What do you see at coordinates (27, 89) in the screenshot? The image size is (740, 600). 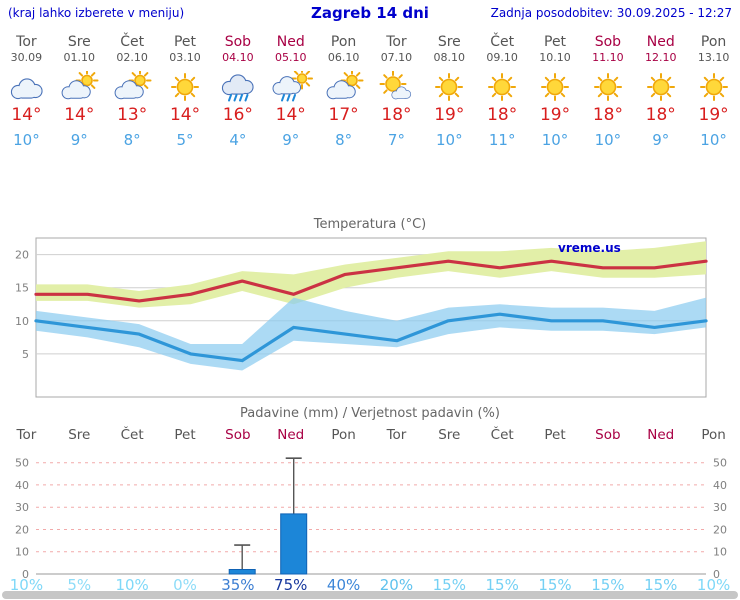 I see `cloudy-icon` at bounding box center [27, 89].